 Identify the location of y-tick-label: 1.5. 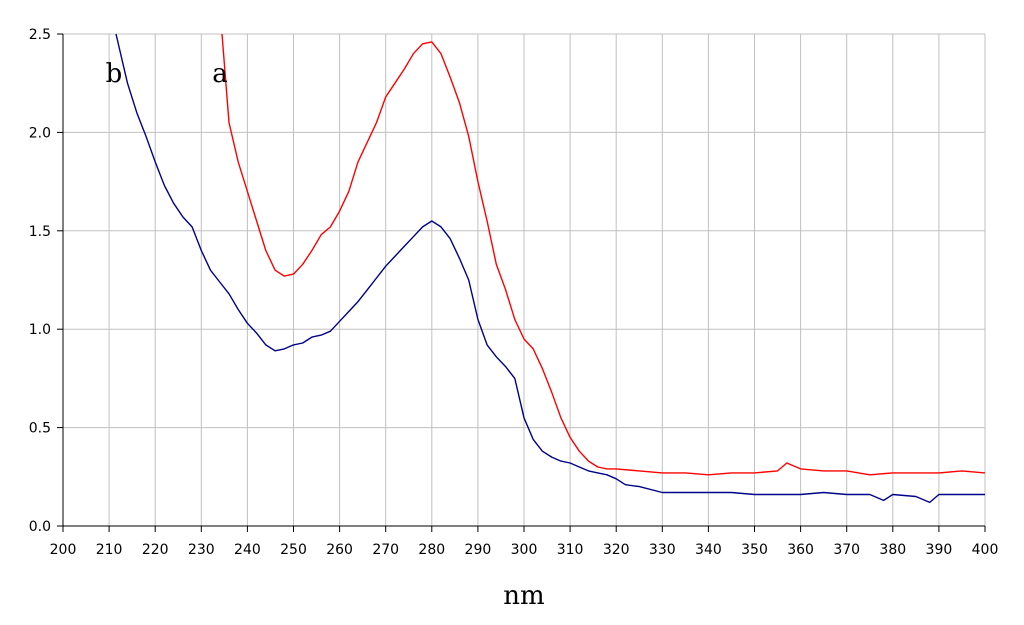
(40, 232).